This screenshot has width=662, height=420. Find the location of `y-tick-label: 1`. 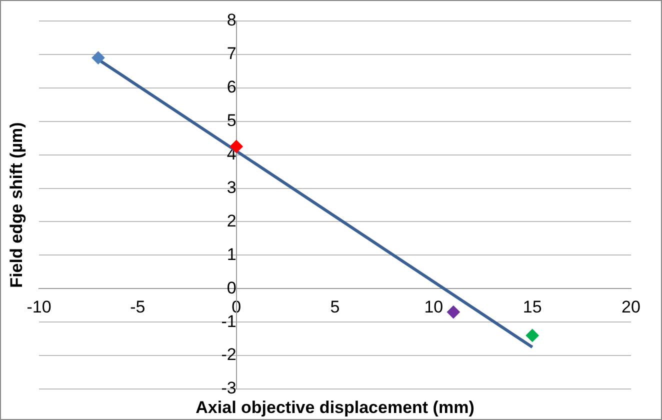

y-tick-label: 1 is located at coordinates (231, 254).